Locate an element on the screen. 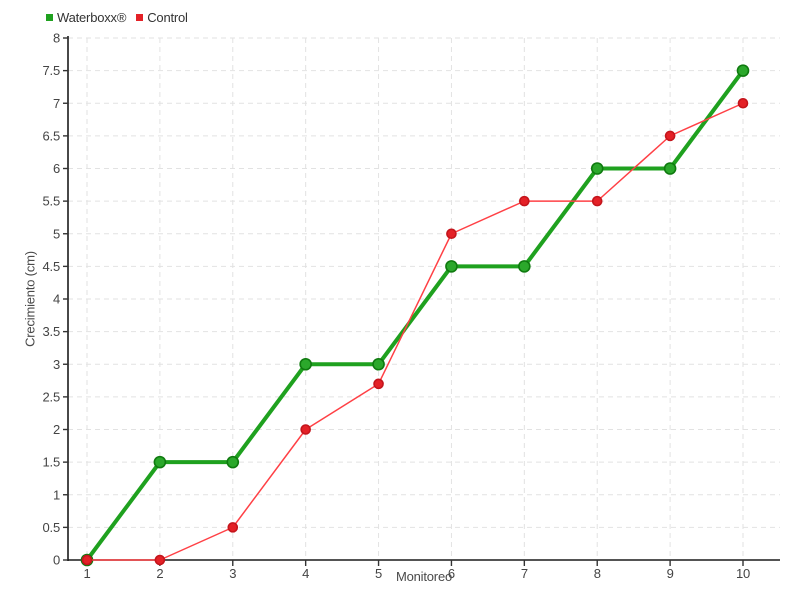 The height and width of the screenshot is (600, 800). x-tick-label: 8 is located at coordinates (597, 573).